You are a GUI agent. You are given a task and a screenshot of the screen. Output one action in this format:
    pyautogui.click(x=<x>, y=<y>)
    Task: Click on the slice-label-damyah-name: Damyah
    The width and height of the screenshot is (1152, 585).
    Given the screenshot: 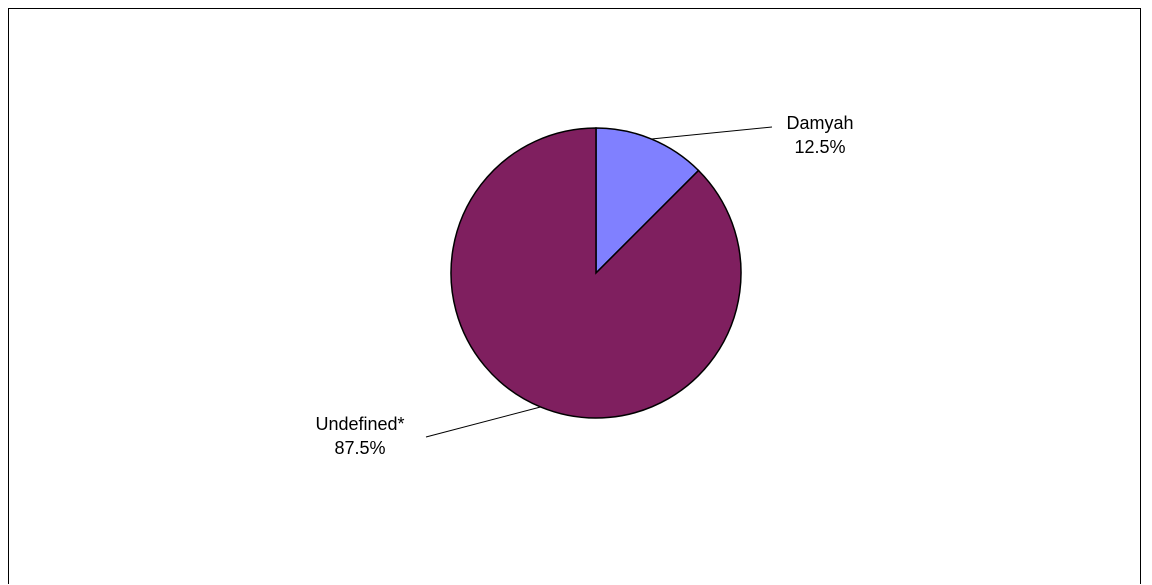 What is the action you would take?
    pyautogui.click(x=819, y=123)
    